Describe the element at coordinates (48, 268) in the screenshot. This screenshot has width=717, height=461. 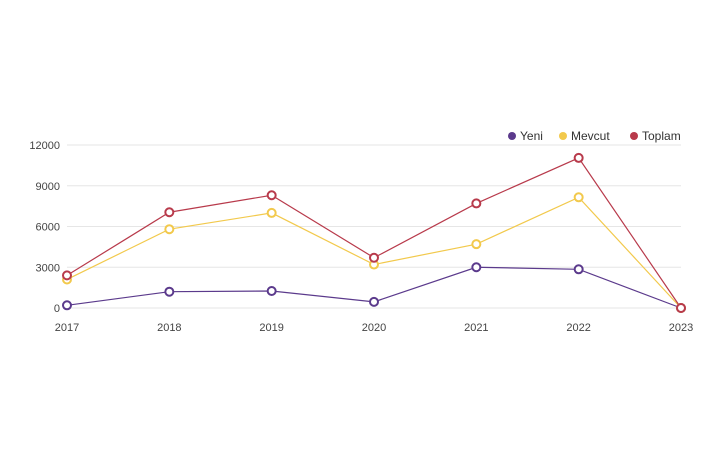
I see `y-tick-label: 3000` at that location.